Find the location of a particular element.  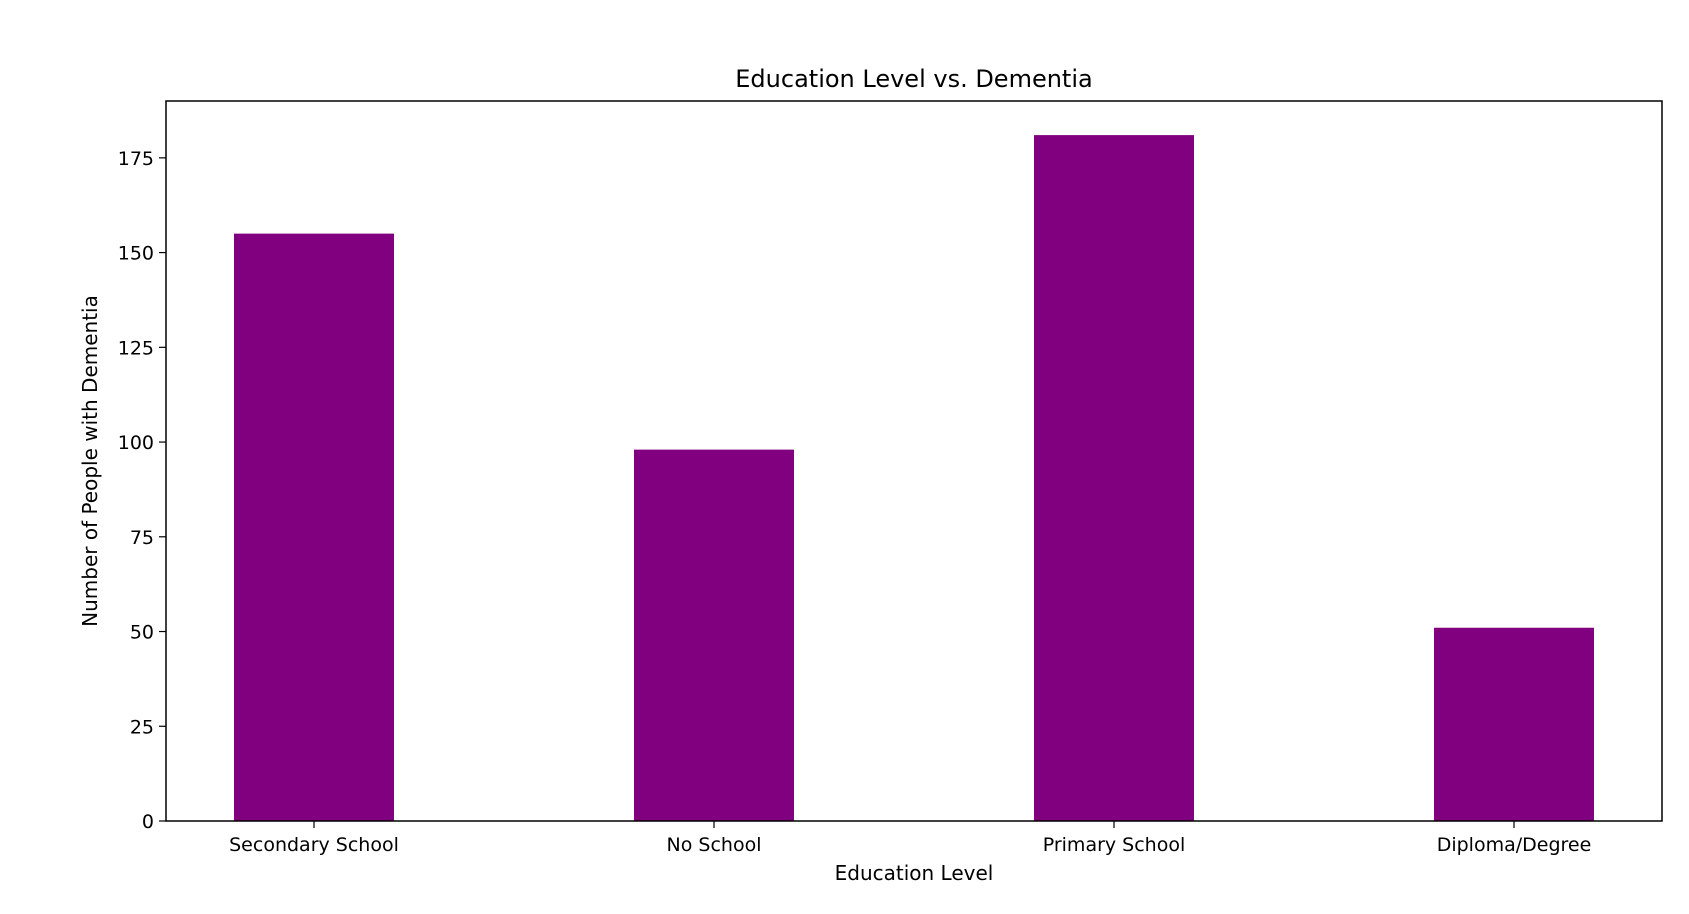

x-tick-label: Secondary School is located at coordinates (314, 845).